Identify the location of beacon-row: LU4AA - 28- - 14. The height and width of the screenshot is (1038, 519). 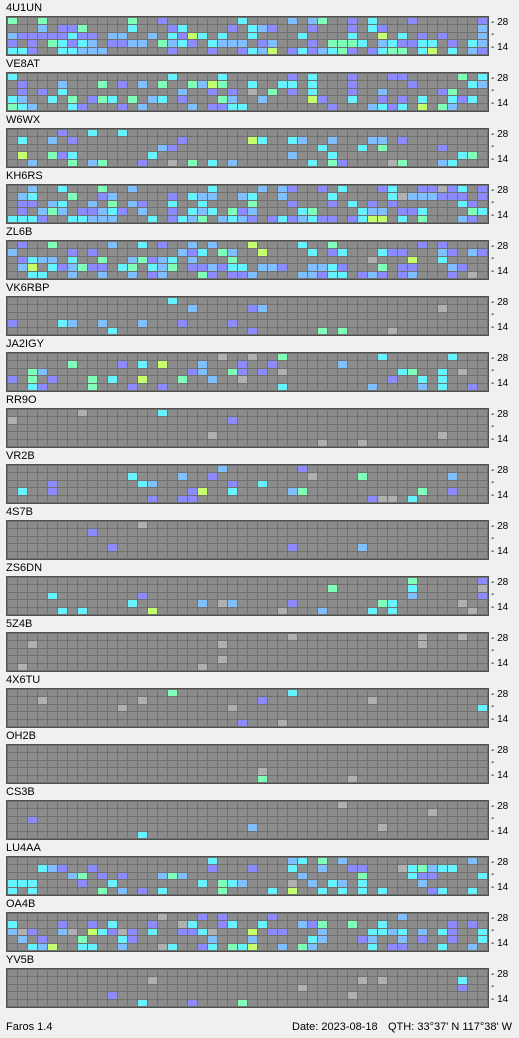
(259, 869).